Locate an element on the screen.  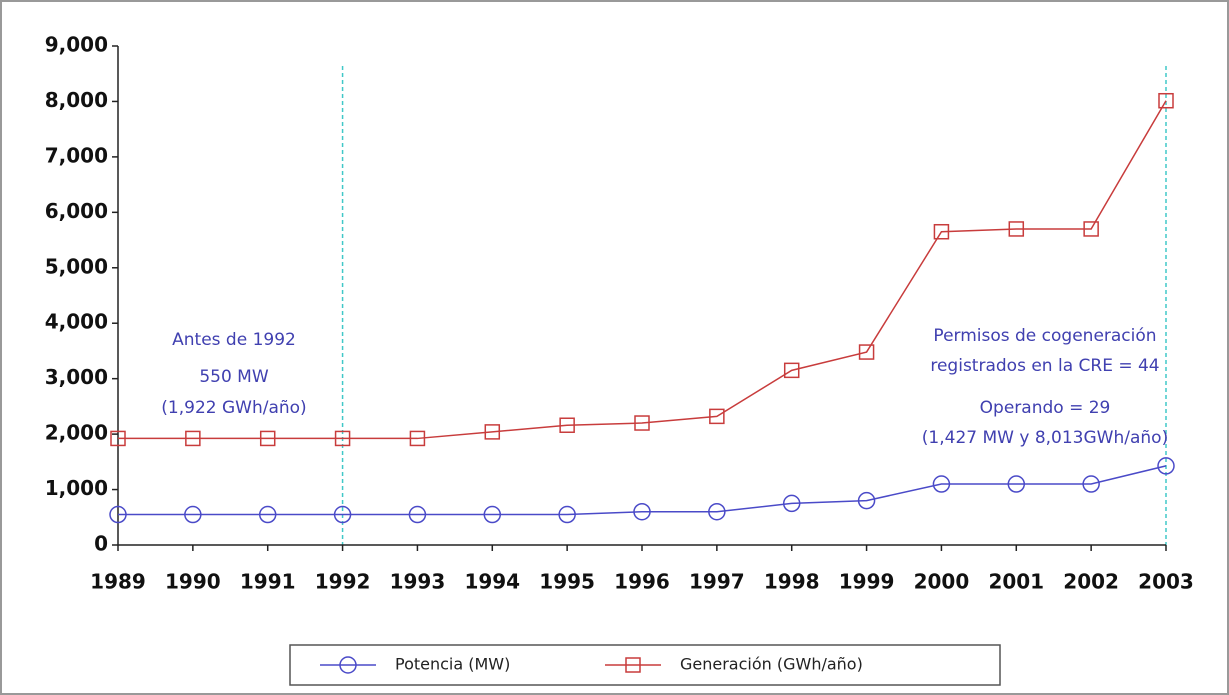
x-tick-label: 1994 is located at coordinates (492, 582).